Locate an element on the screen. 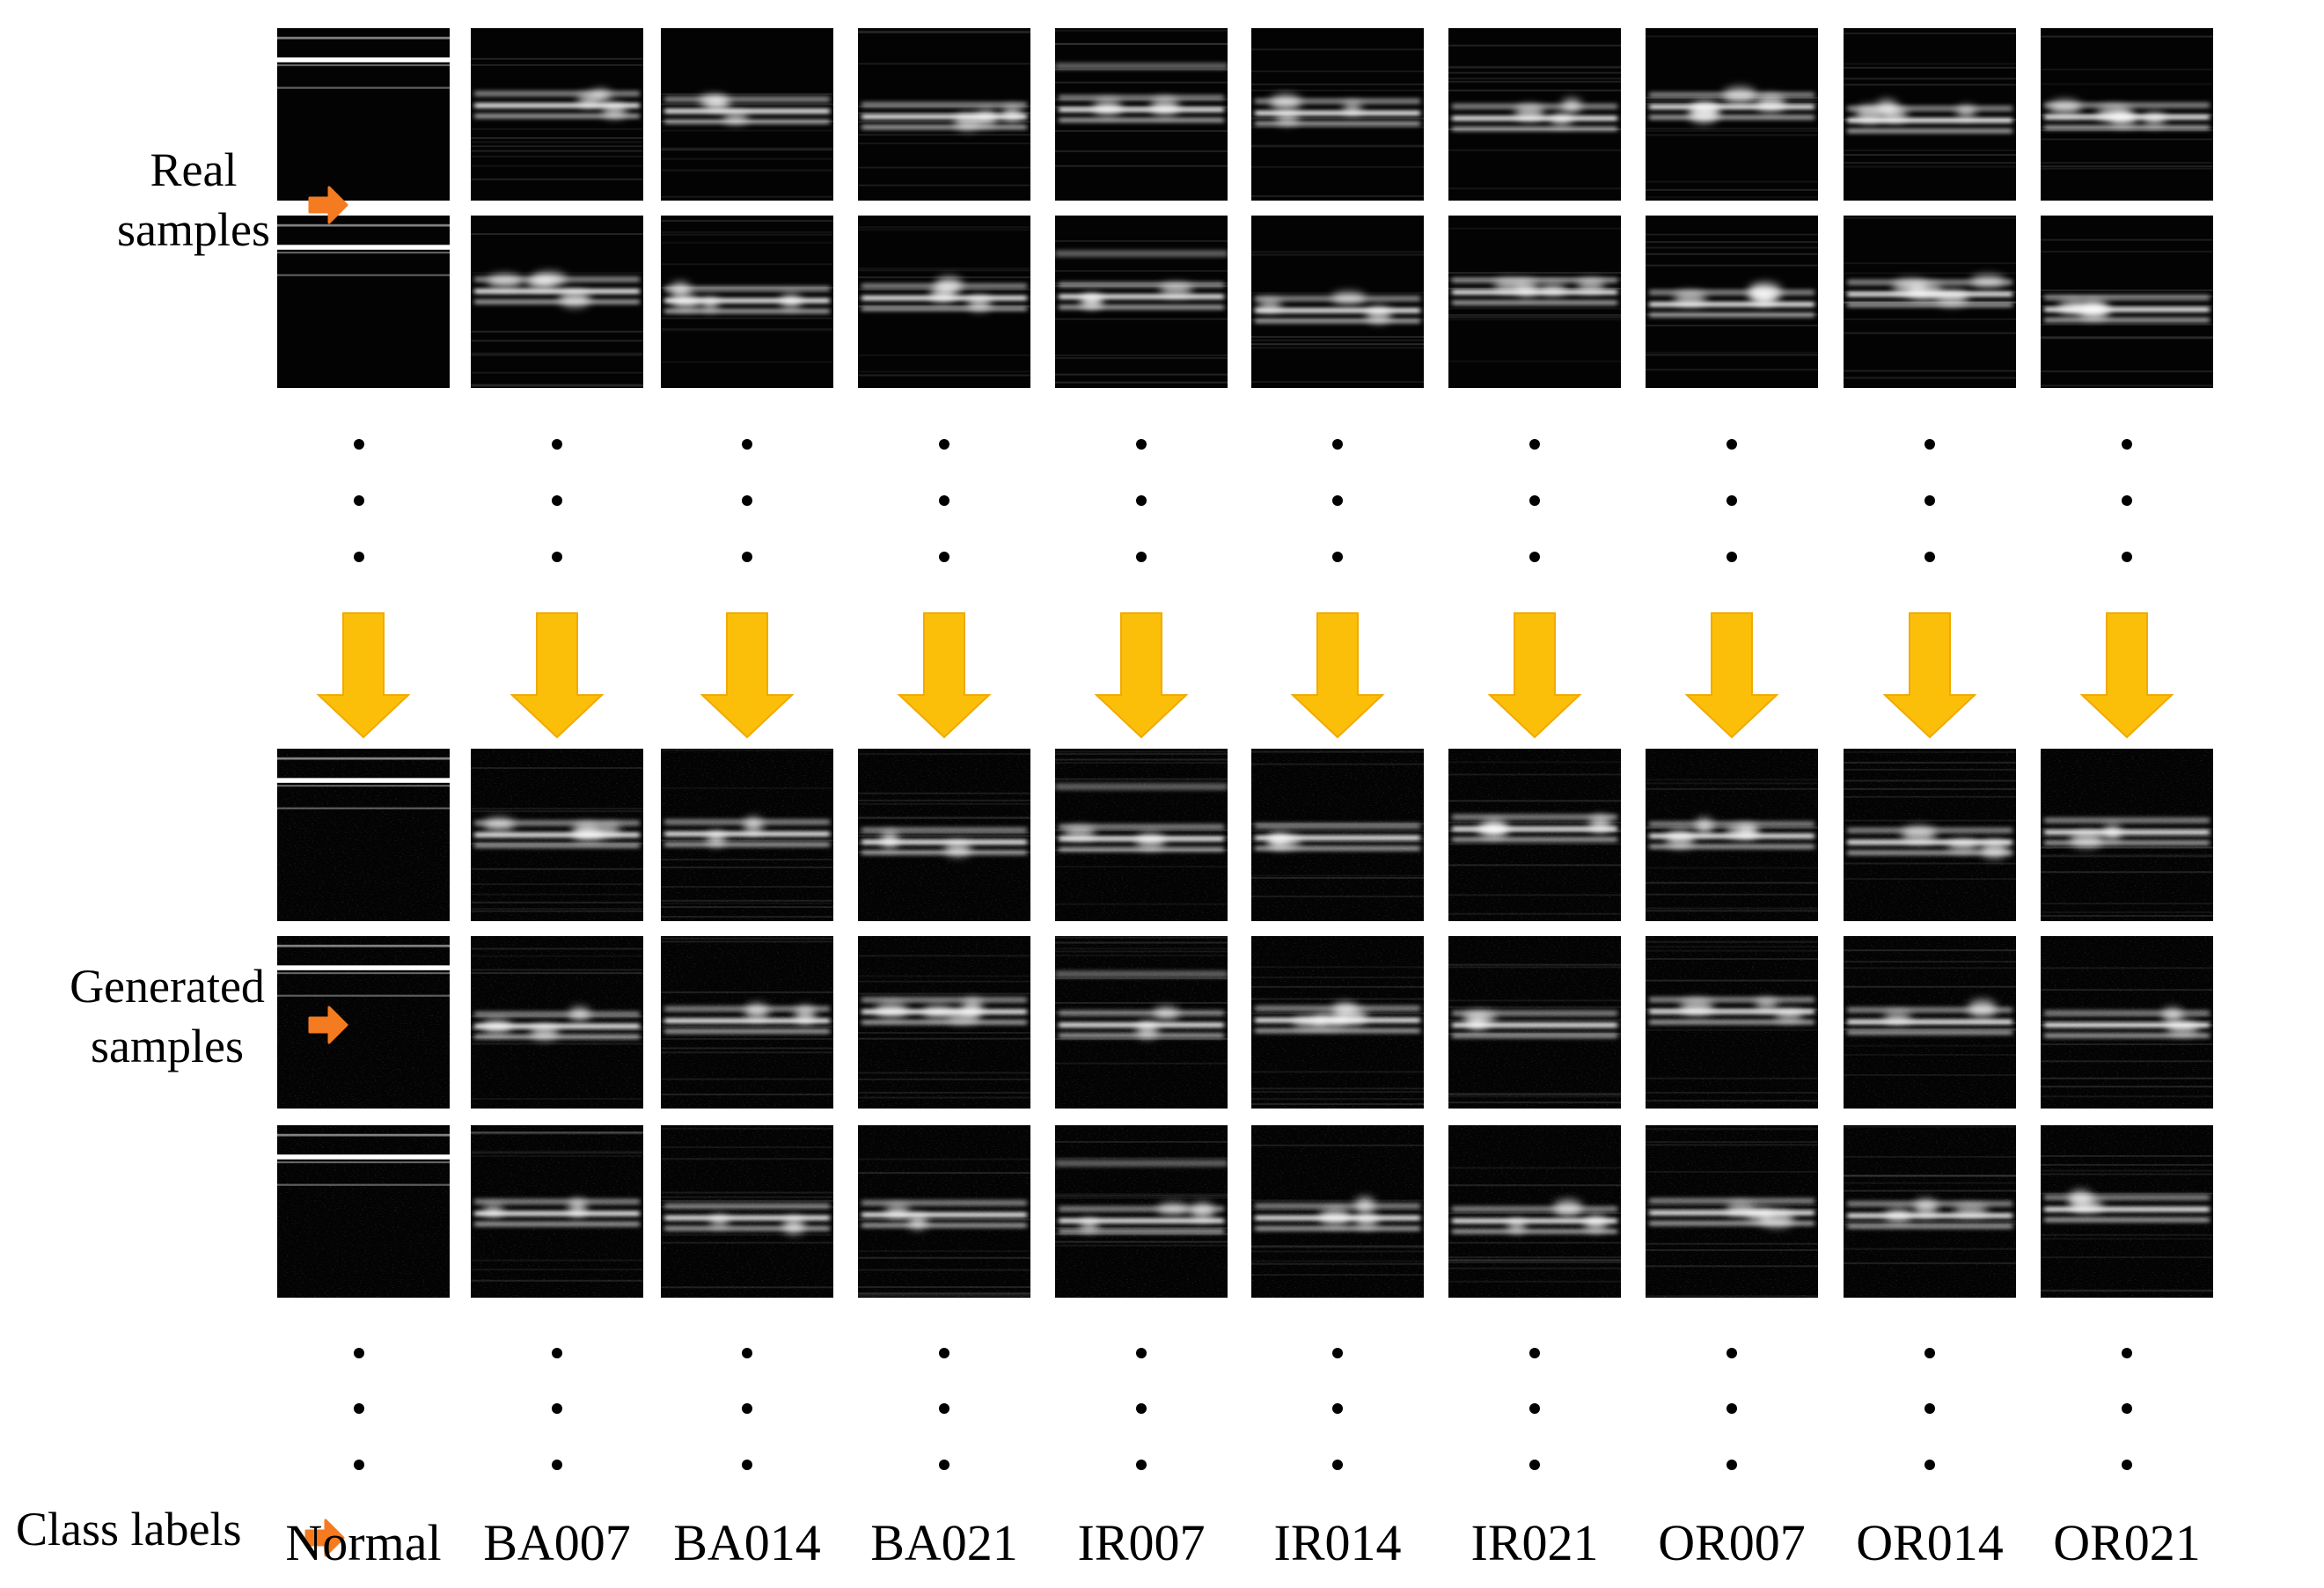  generation-arrows is located at coordinates (1245, 675).